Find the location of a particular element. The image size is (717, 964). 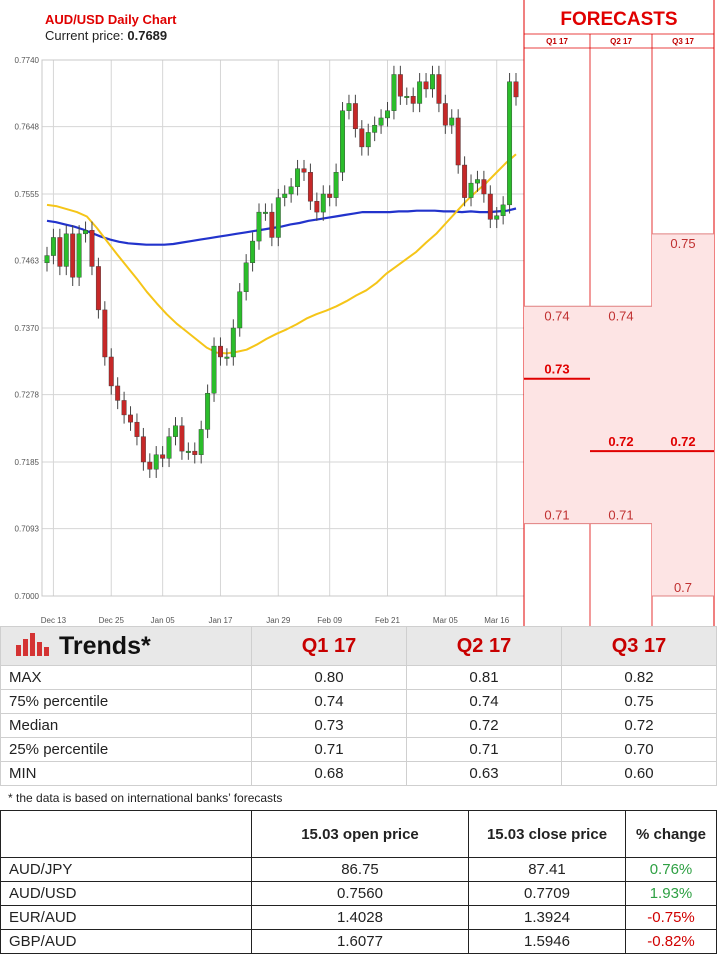

trends-title: Trends* is located at coordinates (105, 645).